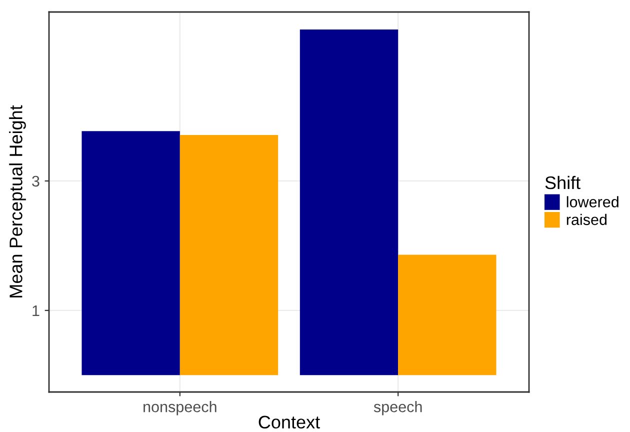 The image size is (630, 432). What do you see at coordinates (17, 201) in the screenshot?
I see `y-axis-title: Mean Perceptual Height` at bounding box center [17, 201].